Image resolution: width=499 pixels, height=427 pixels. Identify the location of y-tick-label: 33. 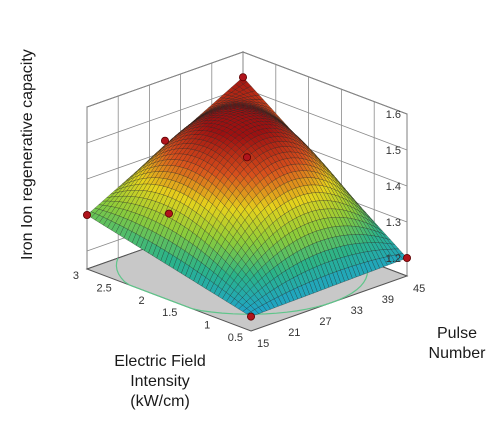
(357, 311).